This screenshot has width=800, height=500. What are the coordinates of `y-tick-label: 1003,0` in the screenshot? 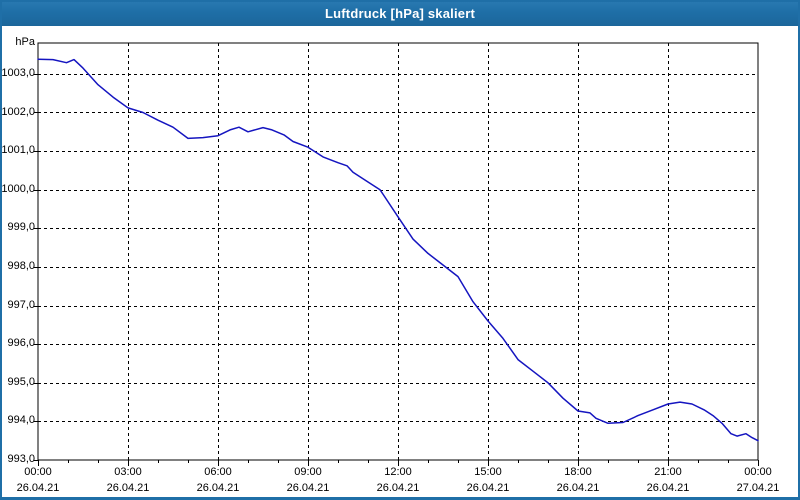 It's located at (18, 72).